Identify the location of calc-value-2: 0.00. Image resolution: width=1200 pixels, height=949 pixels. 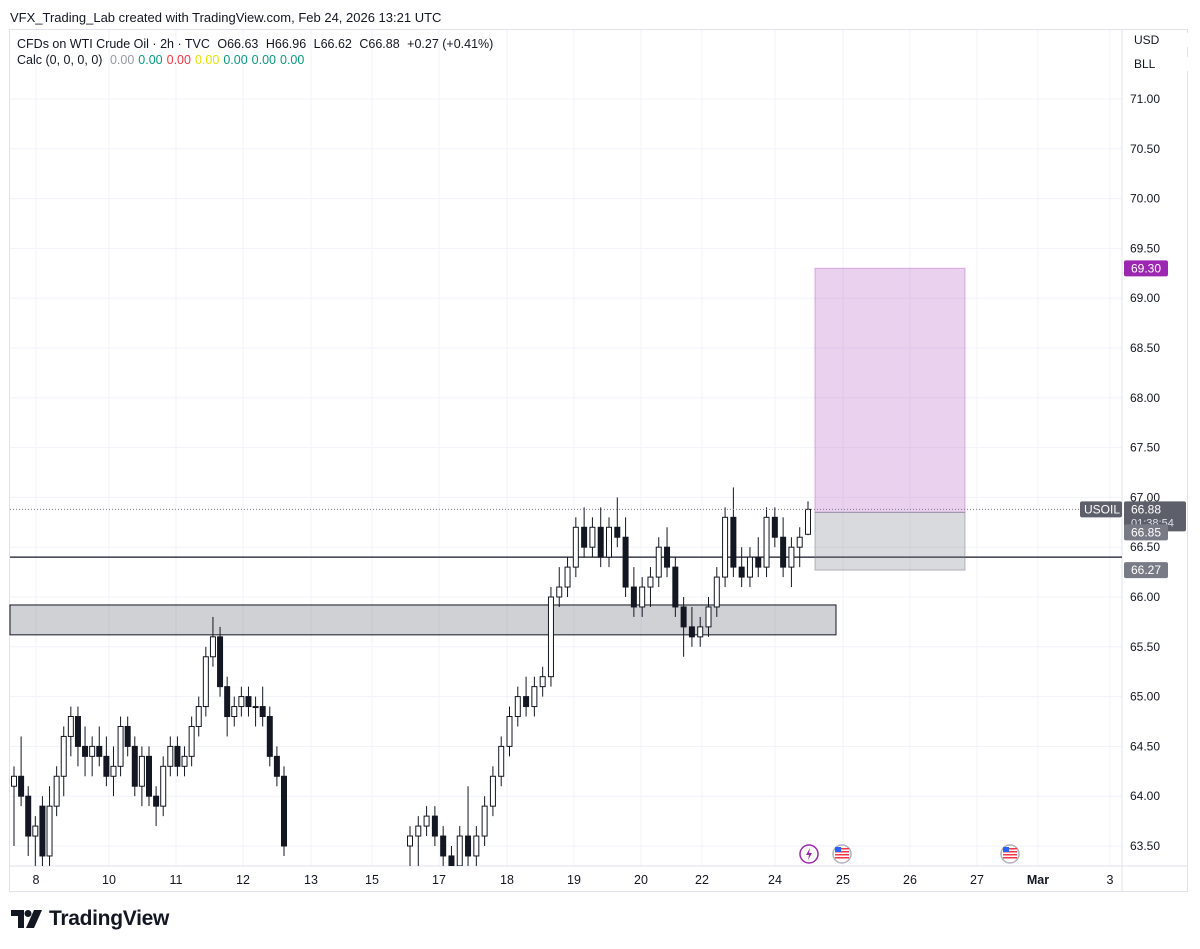
(178, 60).